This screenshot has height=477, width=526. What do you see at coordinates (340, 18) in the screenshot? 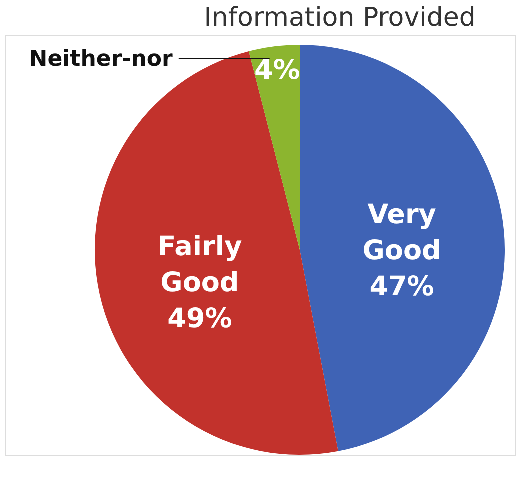
I see `chart-title: Information Provided` at bounding box center [340, 18].